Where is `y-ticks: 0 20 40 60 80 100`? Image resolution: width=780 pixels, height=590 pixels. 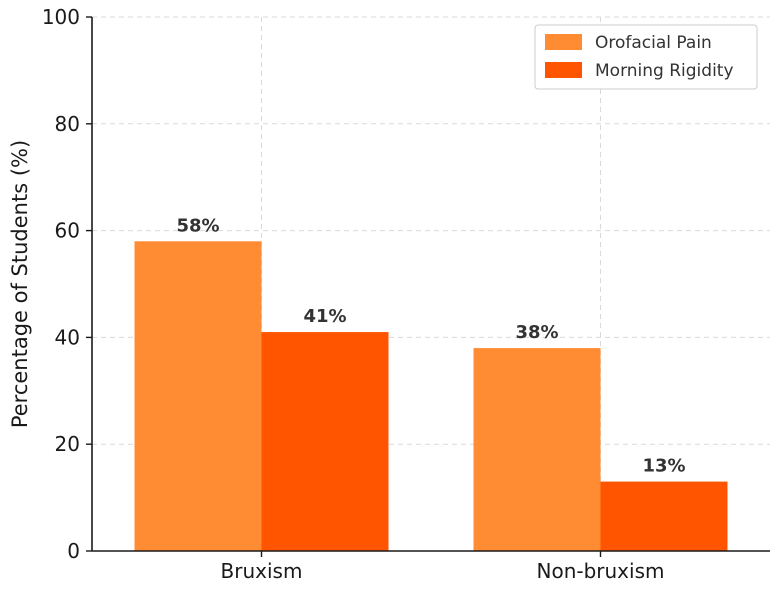 y-ticks: 0 20 40 60 80 100 is located at coordinates (67, 284).